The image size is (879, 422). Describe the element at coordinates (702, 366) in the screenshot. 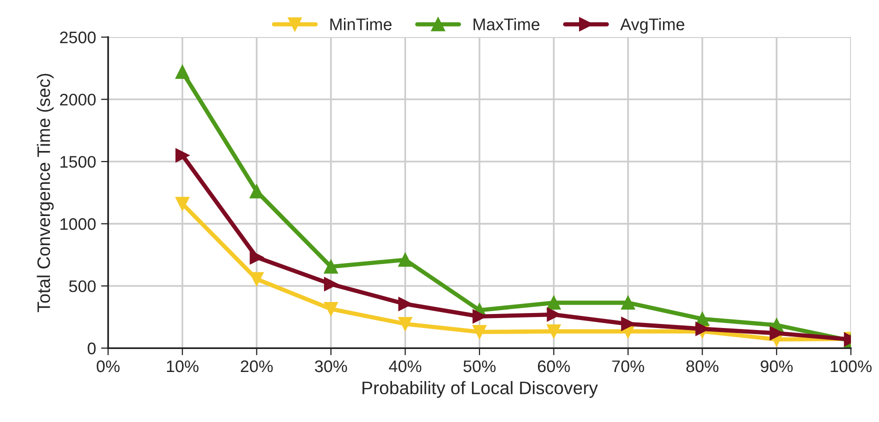

I see `x-tick-label: 80%` at that location.